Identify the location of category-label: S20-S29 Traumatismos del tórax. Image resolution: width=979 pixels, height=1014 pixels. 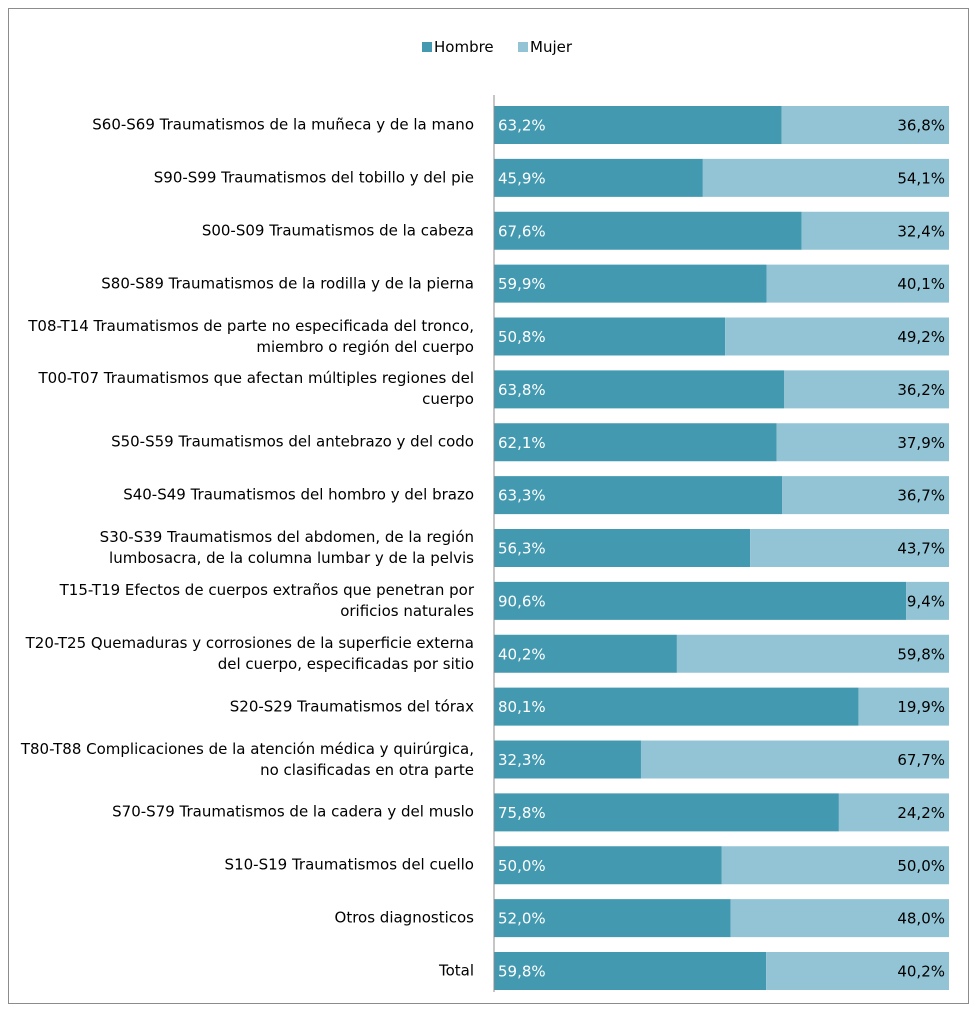
(351, 706).